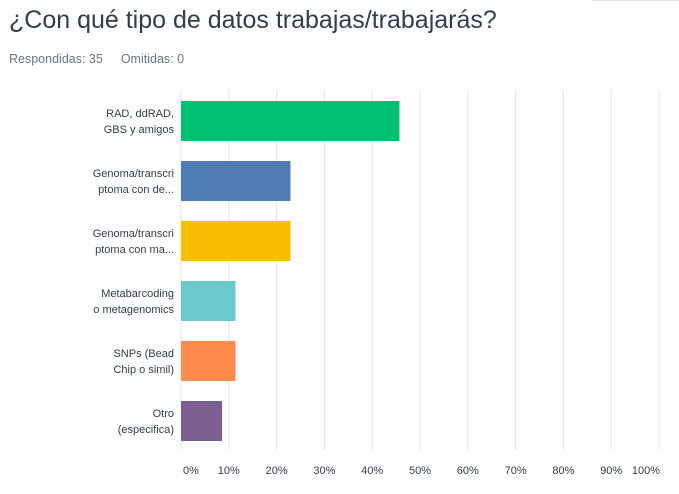 Image resolution: width=679 pixels, height=494 pixels. Describe the element at coordinates (146, 430) in the screenshot. I see `category-label: (especifica)` at that location.